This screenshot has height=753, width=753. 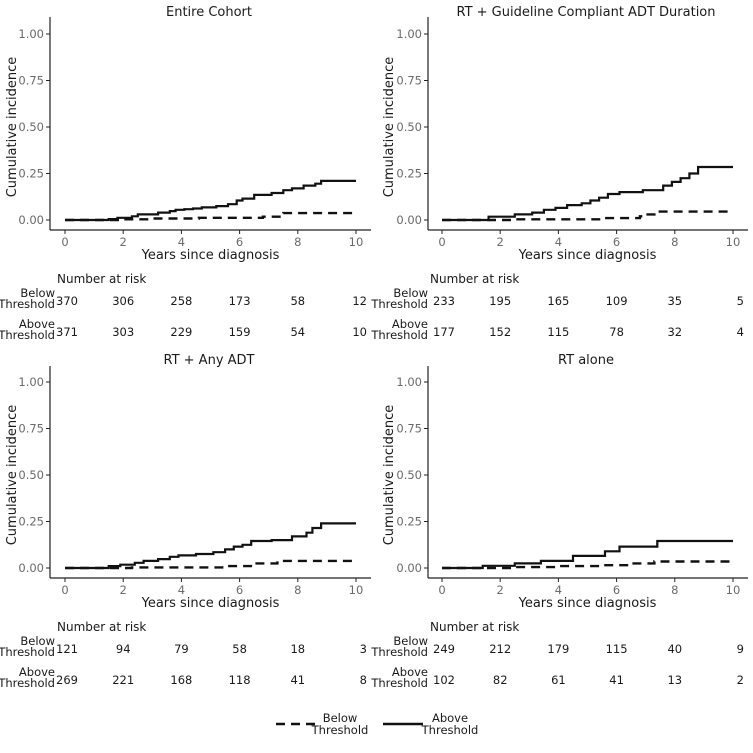 What do you see at coordinates (616, 332) in the screenshot?
I see `risk-value: 78` at bounding box center [616, 332].